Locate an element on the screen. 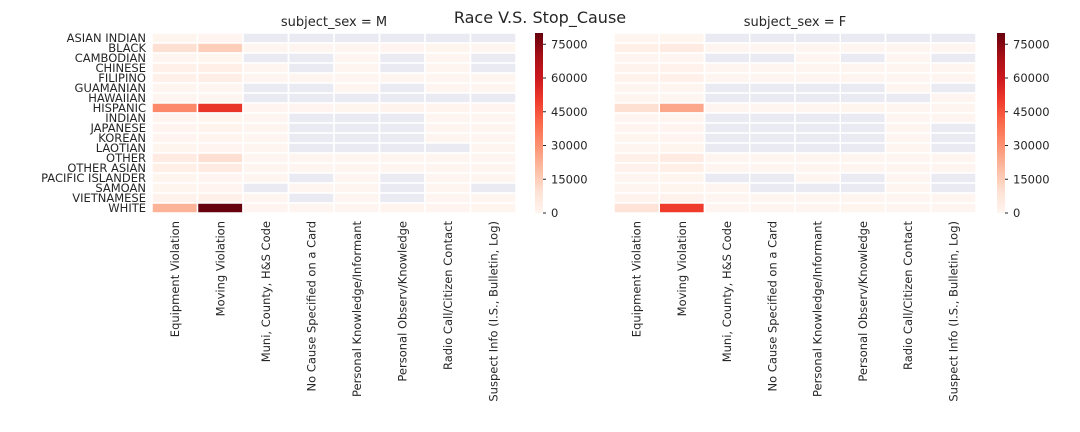  column-label: Radio Call/Citizen Contact is located at coordinates (448, 296).